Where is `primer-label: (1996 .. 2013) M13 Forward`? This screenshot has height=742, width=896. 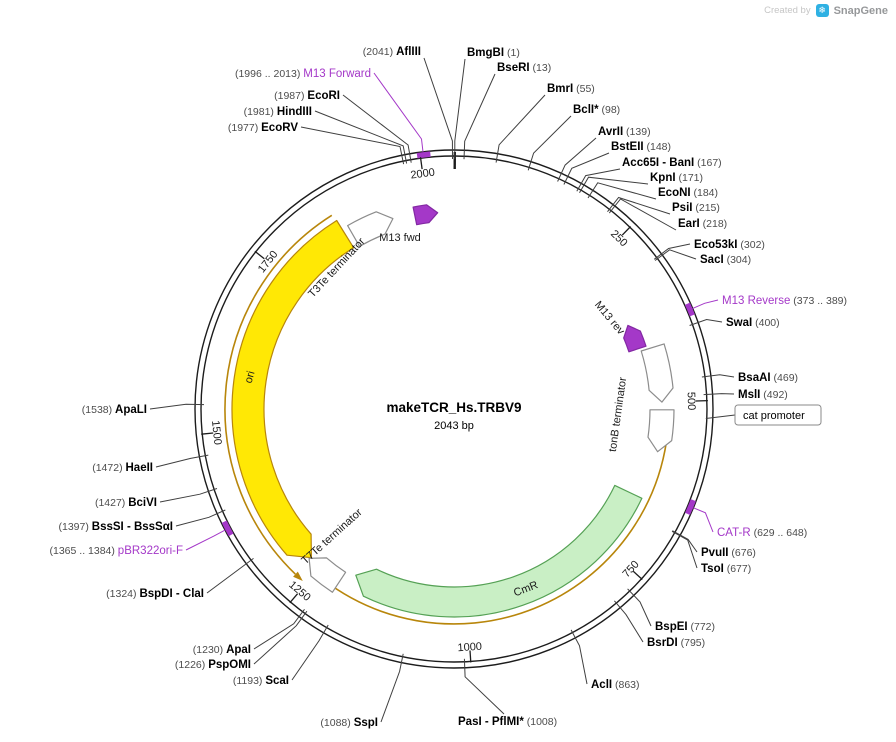 primer-label: (1996 .. 2013) M13 Forward is located at coordinates (303, 74).